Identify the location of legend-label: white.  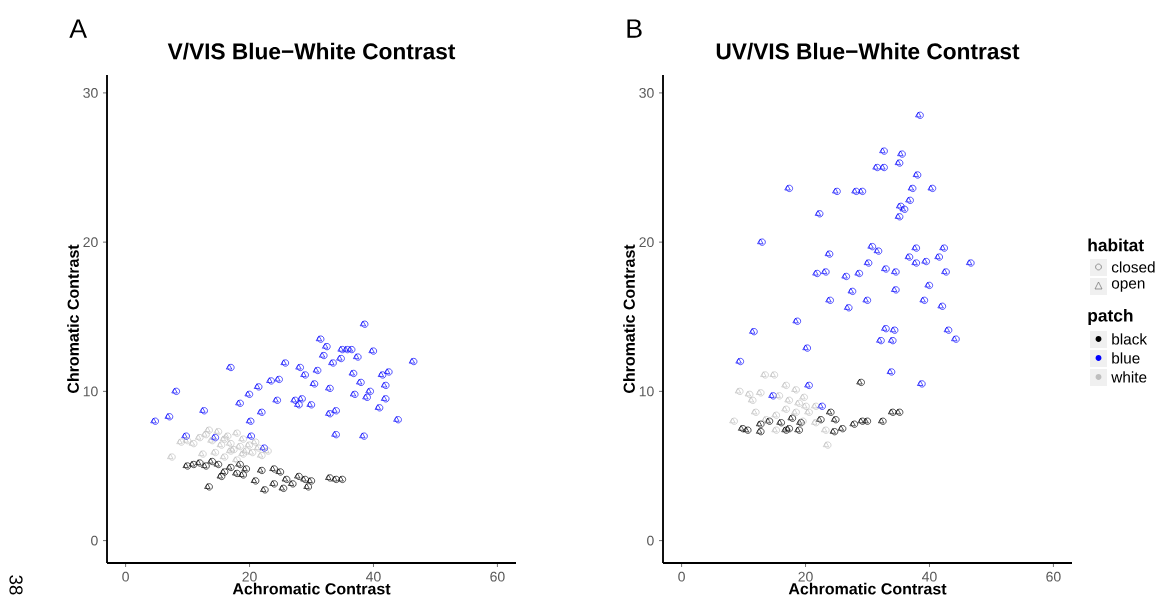
(1129, 377).